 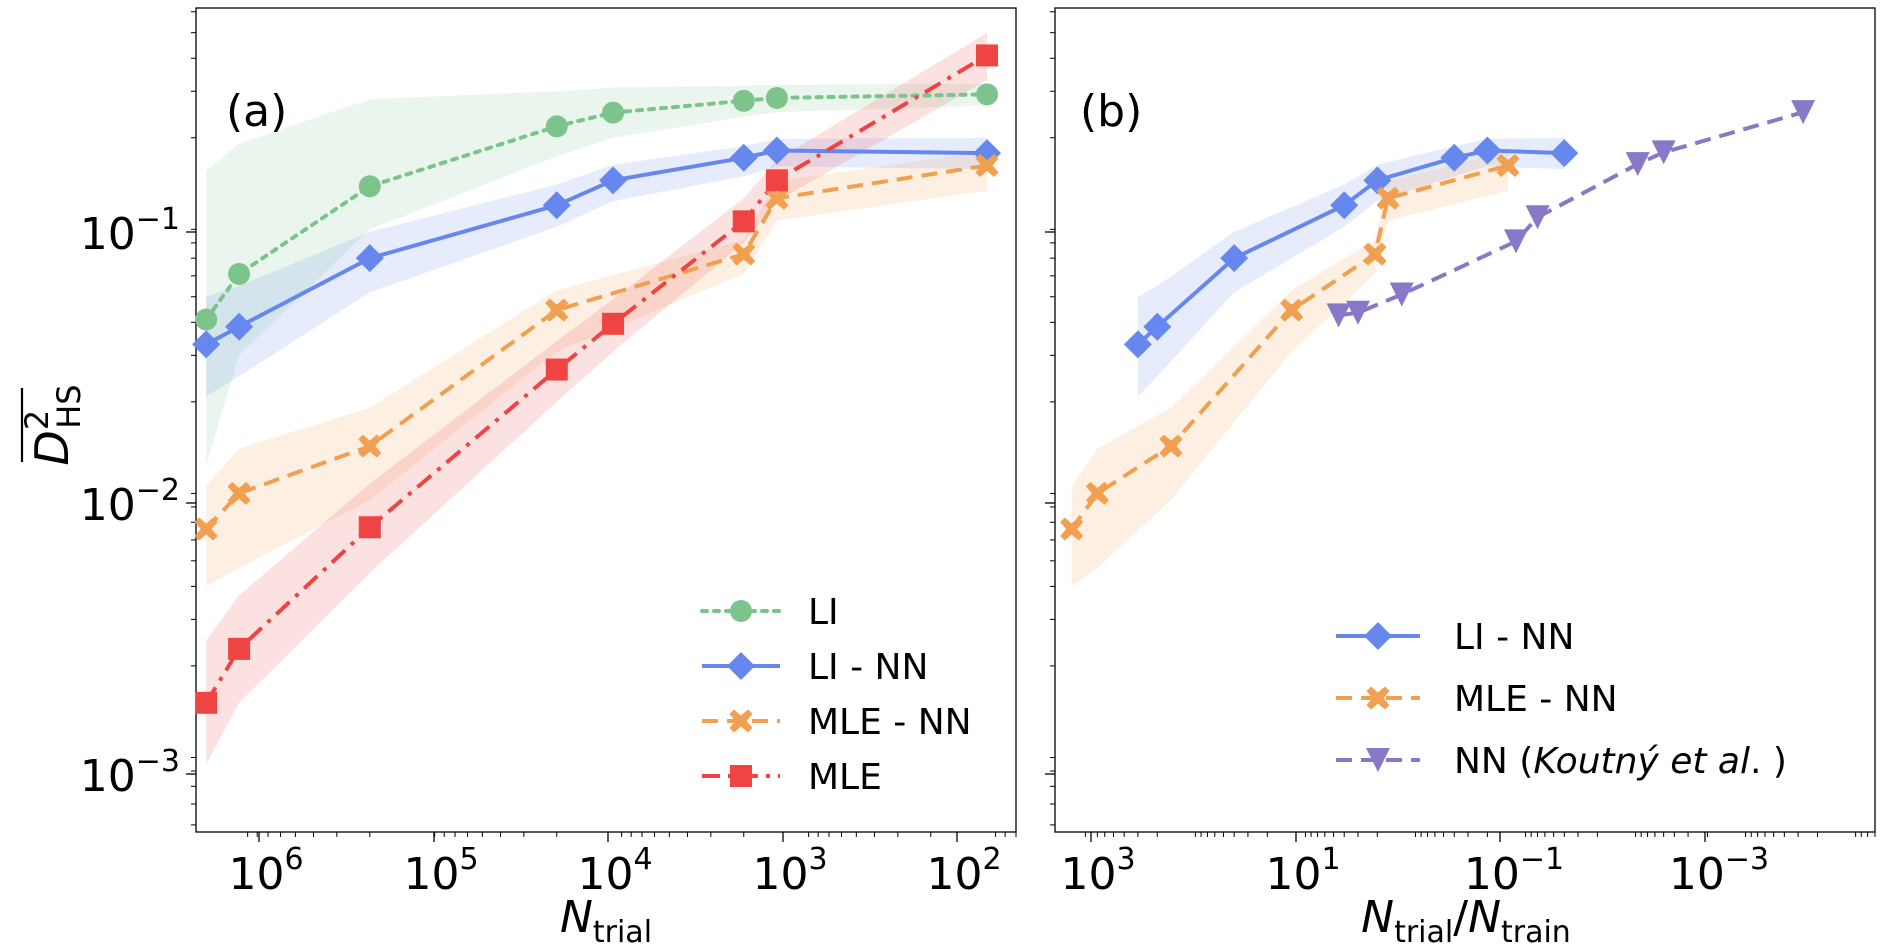 What do you see at coordinates (1719, 871) in the screenshot?
I see `panel-b-xtick-label-4: 10⁻³` at bounding box center [1719, 871].